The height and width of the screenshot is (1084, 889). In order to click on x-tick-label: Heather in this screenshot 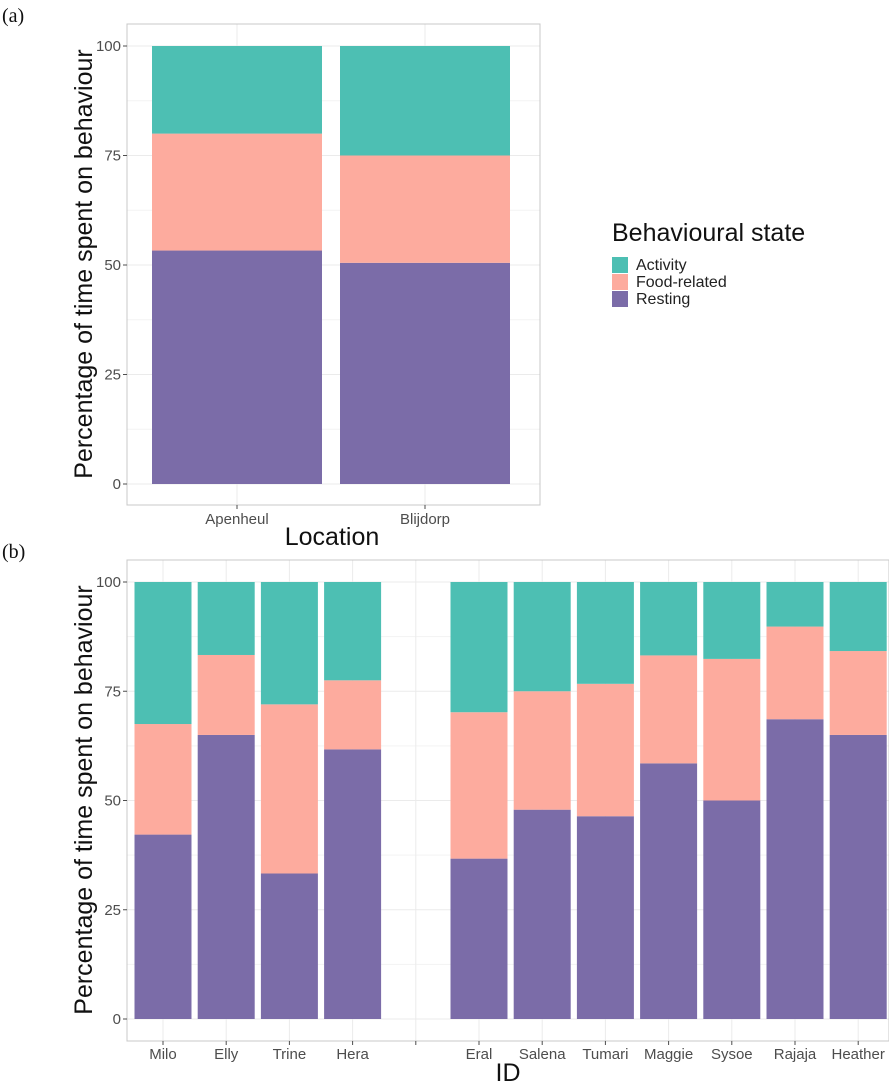, I will do `click(858, 1054)`.